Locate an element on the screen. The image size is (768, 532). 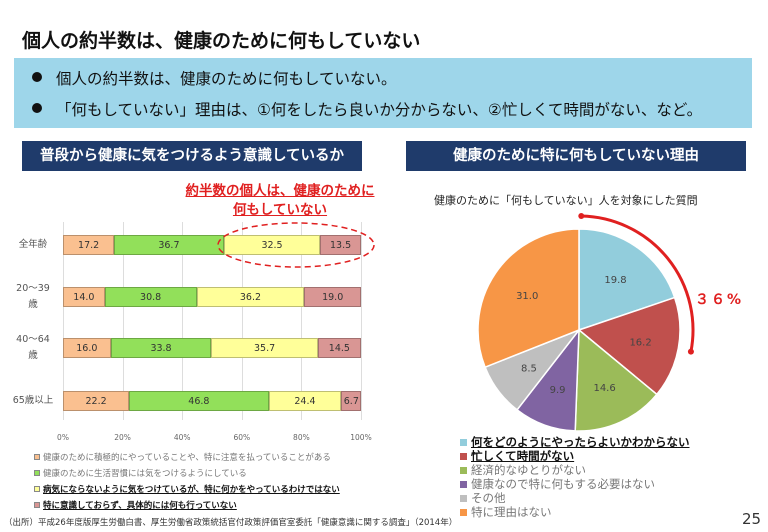
bar-segment: 19.0 is located at coordinates (332, 297).